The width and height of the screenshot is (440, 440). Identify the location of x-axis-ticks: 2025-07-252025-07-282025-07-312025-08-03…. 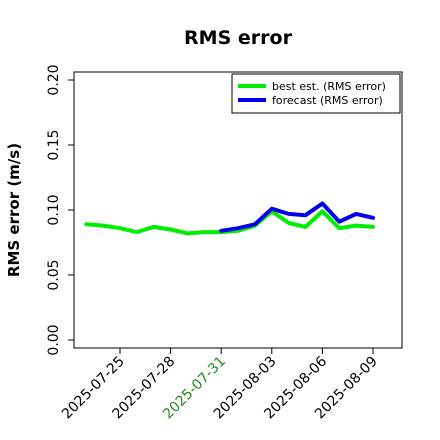
(220, 385).